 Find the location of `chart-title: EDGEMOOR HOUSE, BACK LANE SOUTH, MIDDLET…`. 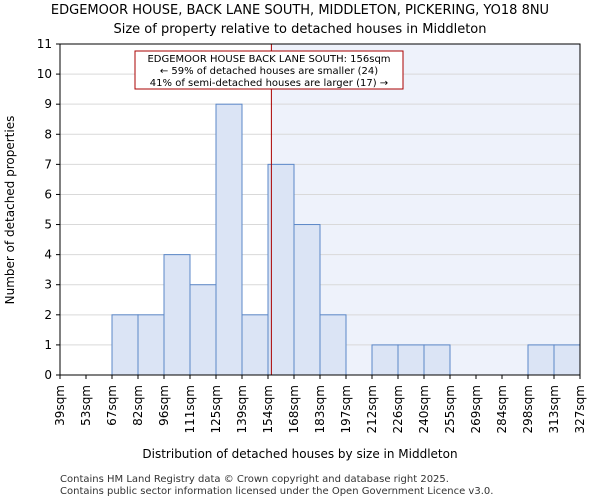

chart-title: EDGEMOOR HOUSE, BACK LANE SOUTH, MIDDLET… is located at coordinates (300, 10).